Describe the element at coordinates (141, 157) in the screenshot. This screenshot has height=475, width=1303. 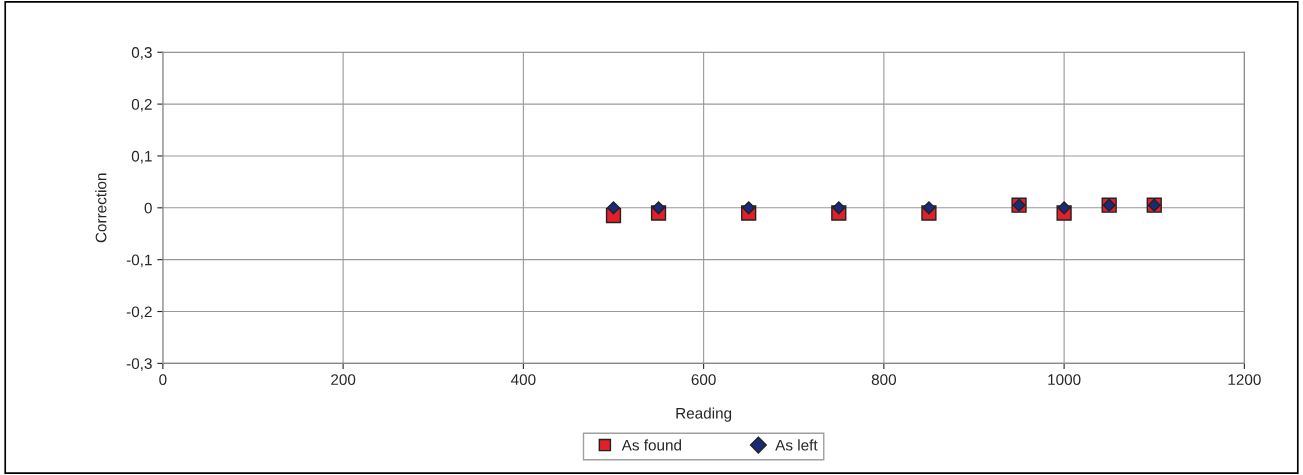
I see `y-tick-label: 0,1` at that location.